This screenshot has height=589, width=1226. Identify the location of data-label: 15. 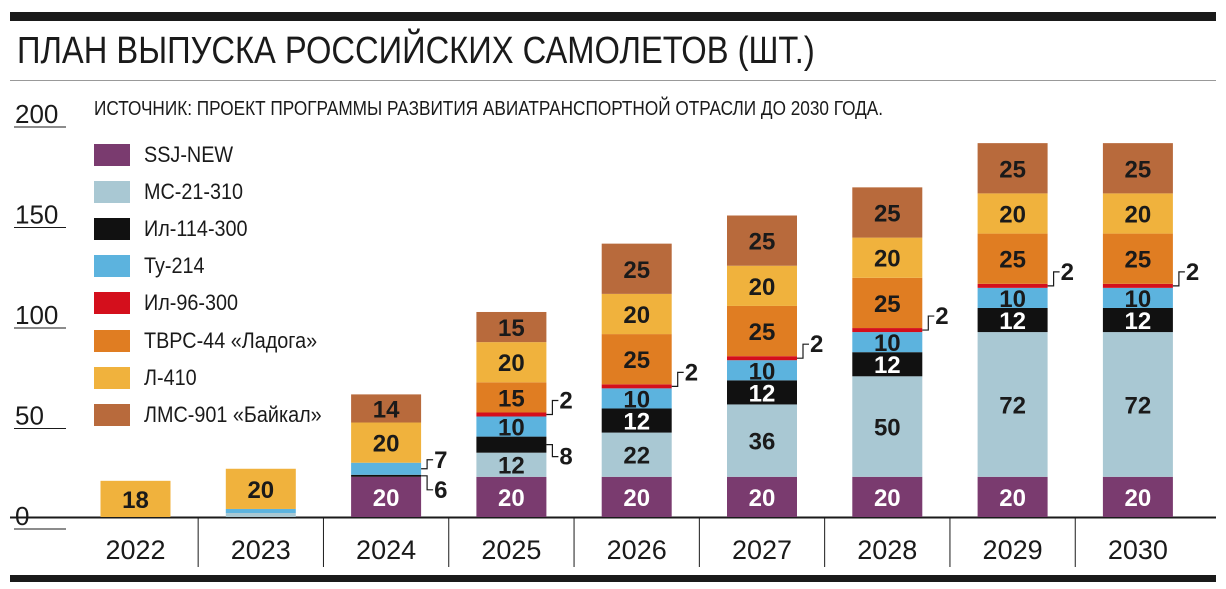
(511, 398).